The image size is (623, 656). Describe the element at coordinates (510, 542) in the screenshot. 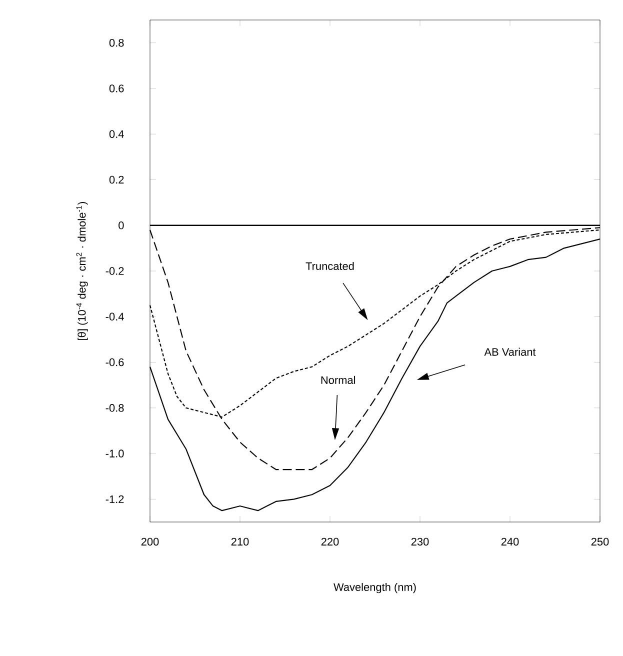

I see `x-tick-label: 240` at that location.